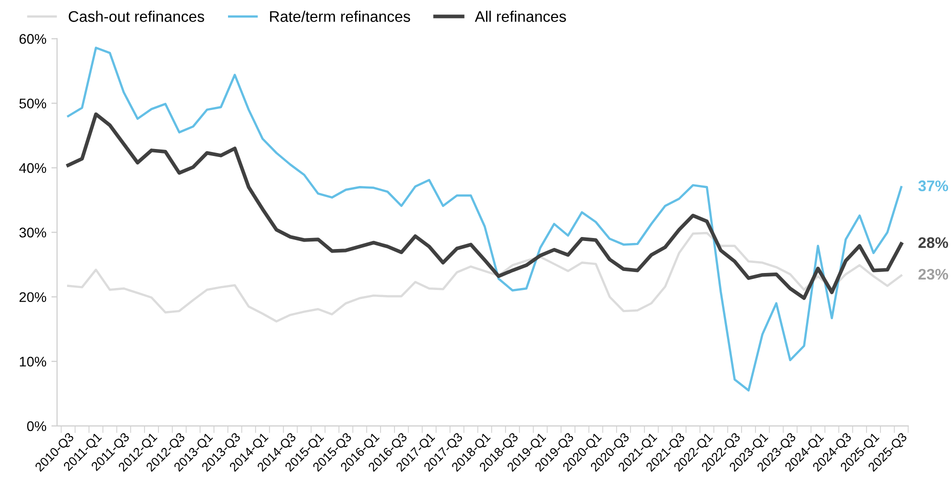 This screenshot has width=951, height=484. I want to click on y-tick-label: 20%, so click(33, 297).